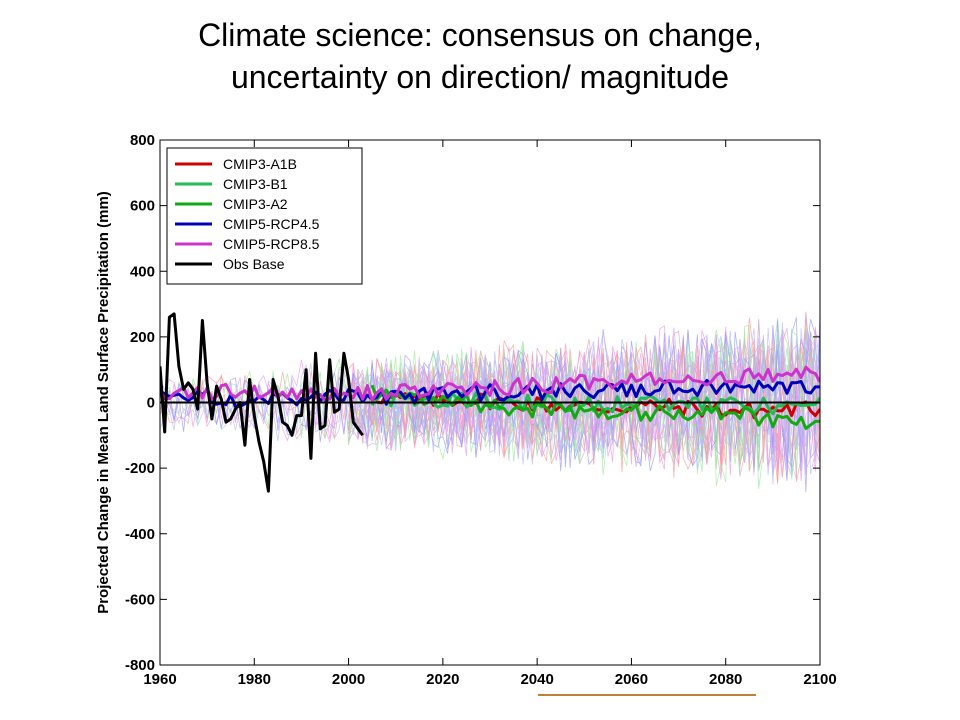 Image resolution: width=960 pixels, height=720 pixels. I want to click on legend-entry: Obs Base, so click(254, 264).